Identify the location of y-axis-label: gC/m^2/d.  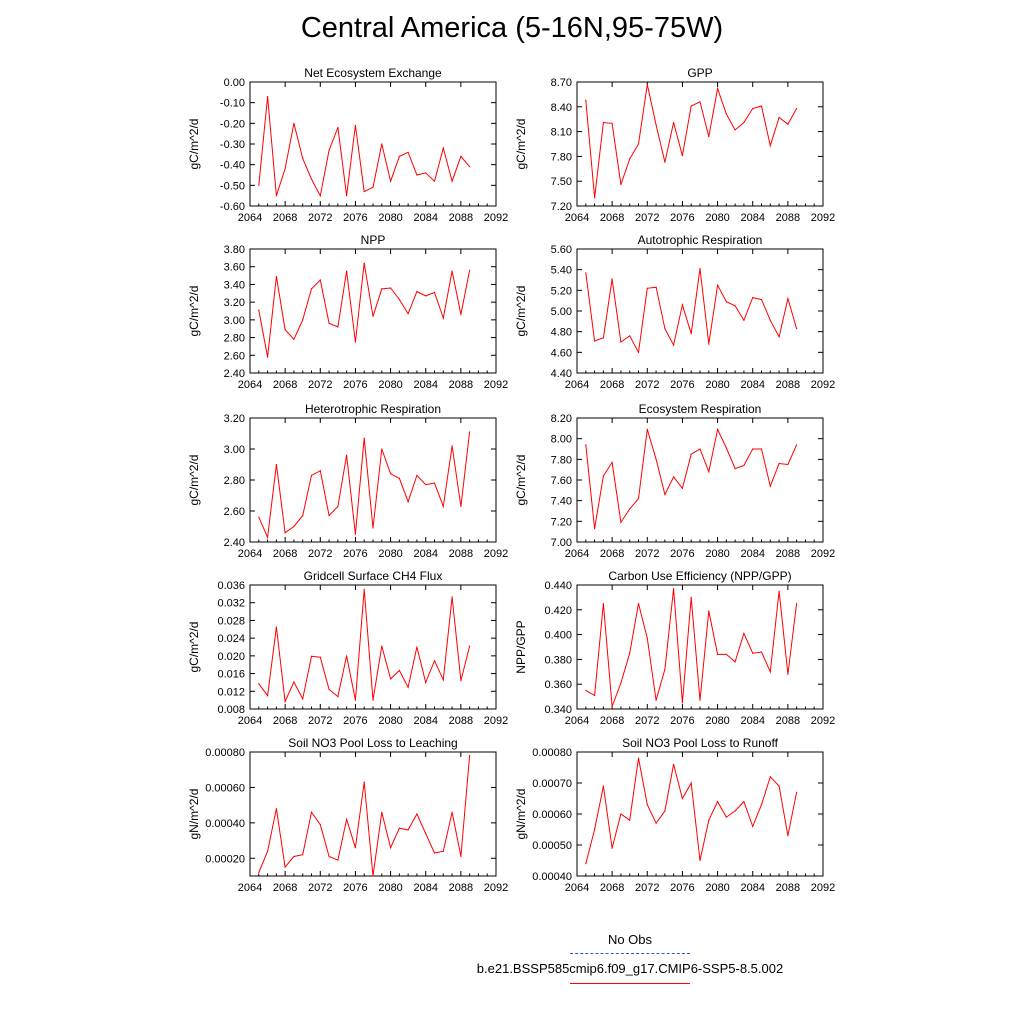
(194, 144).